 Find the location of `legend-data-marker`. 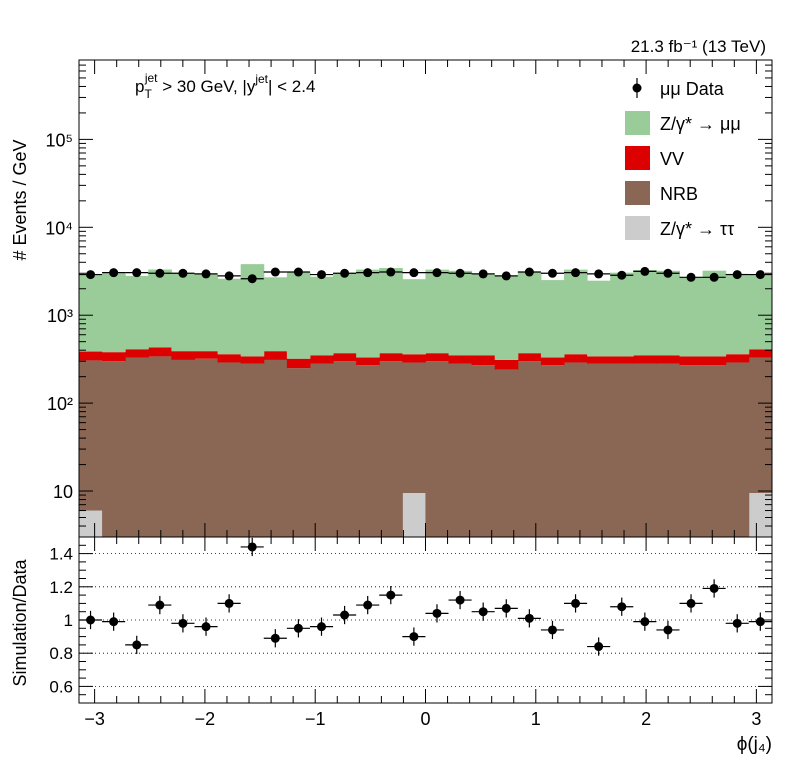

legend-data-marker is located at coordinates (637, 88).